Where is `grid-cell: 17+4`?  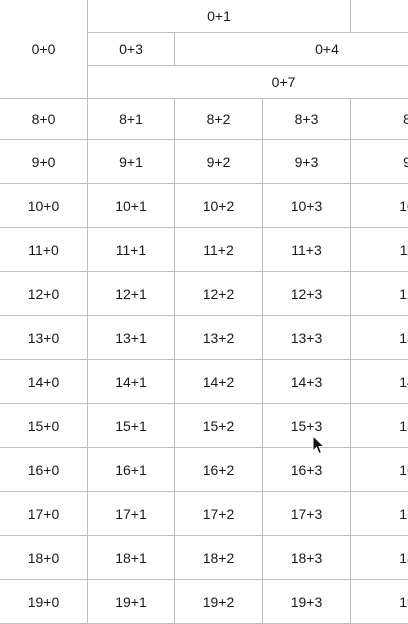
grid-cell: 17+4 is located at coordinates (379, 514).